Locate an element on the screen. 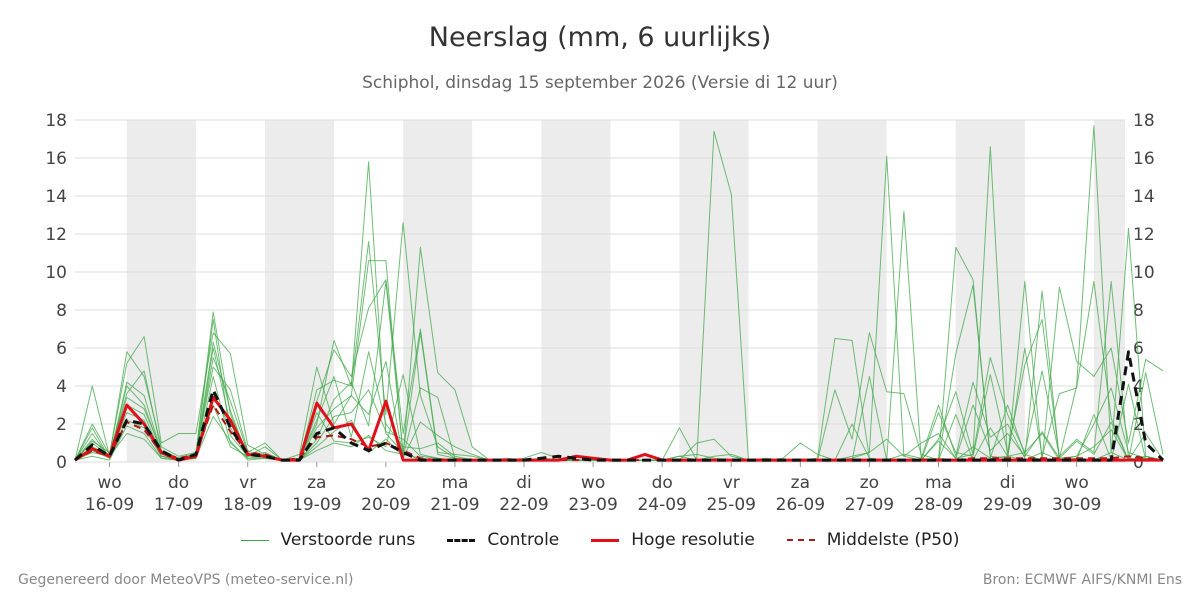 Image resolution: width=1200 pixels, height=600 pixels. y-axis-left: 0 2 4 6 8 10 12 14 16 18 is located at coordinates (56, 292).